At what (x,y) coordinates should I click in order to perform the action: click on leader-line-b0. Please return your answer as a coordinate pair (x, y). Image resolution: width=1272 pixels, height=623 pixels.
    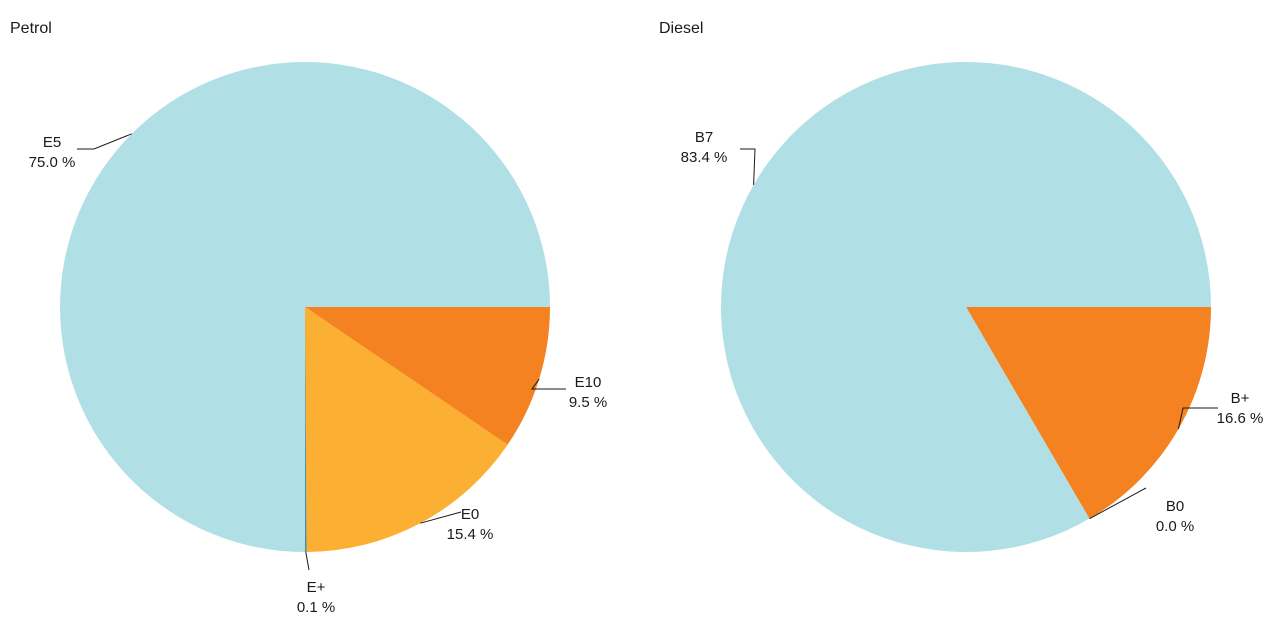
    Looking at the image, I should click on (1118, 503).